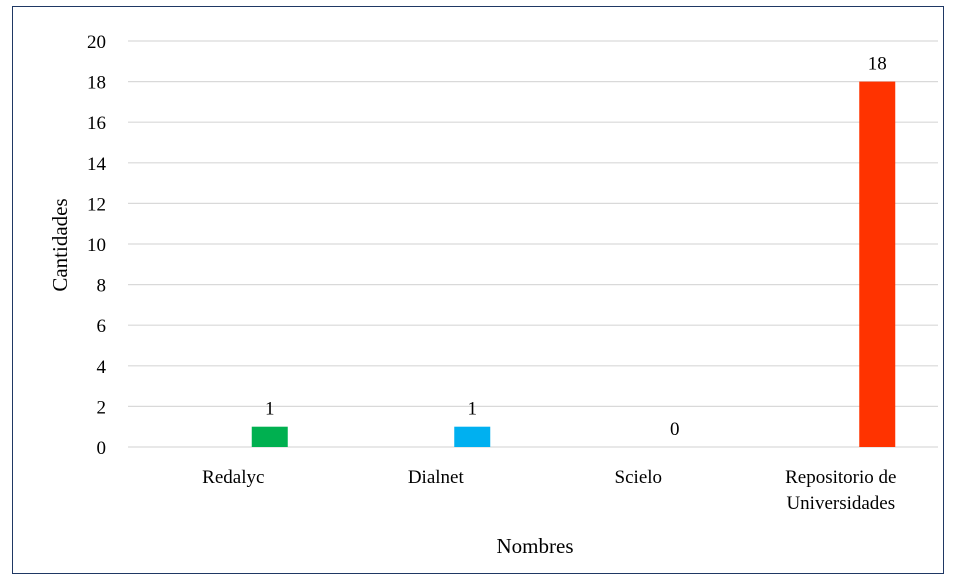  Describe the element at coordinates (102, 448) in the screenshot. I see `y-tick-label: 0` at that location.